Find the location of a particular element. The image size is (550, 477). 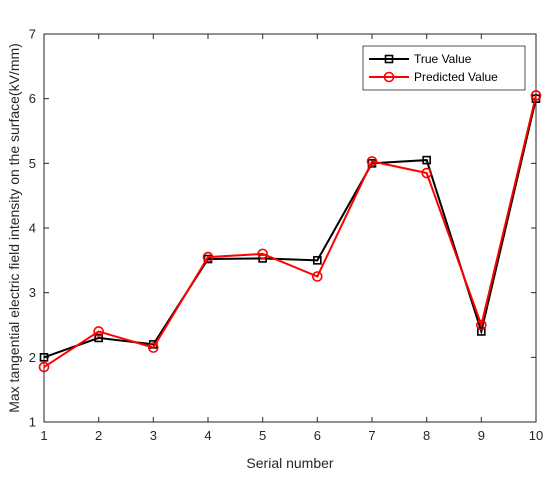

y-tick-label: 6 is located at coordinates (32, 98).